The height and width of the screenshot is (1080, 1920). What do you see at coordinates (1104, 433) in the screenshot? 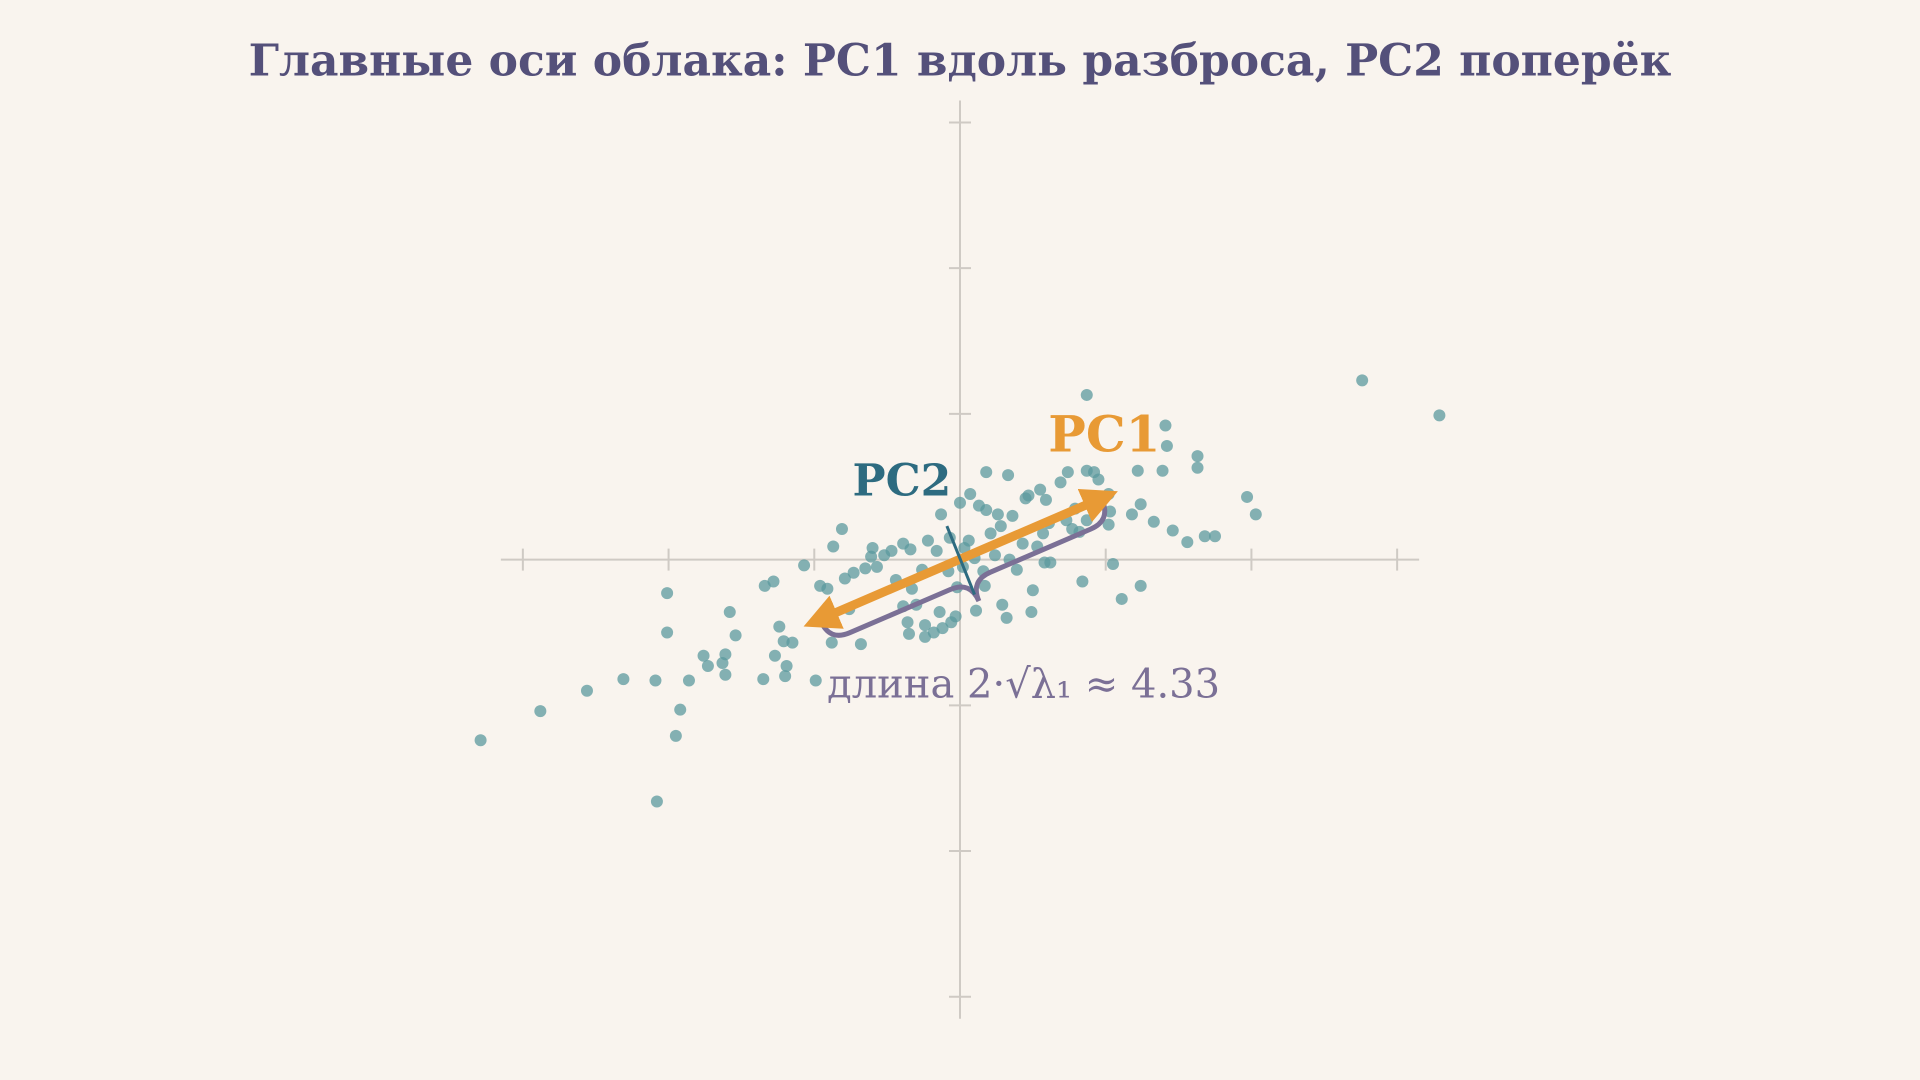
I see `pc1-label: PC1` at bounding box center [1104, 433].